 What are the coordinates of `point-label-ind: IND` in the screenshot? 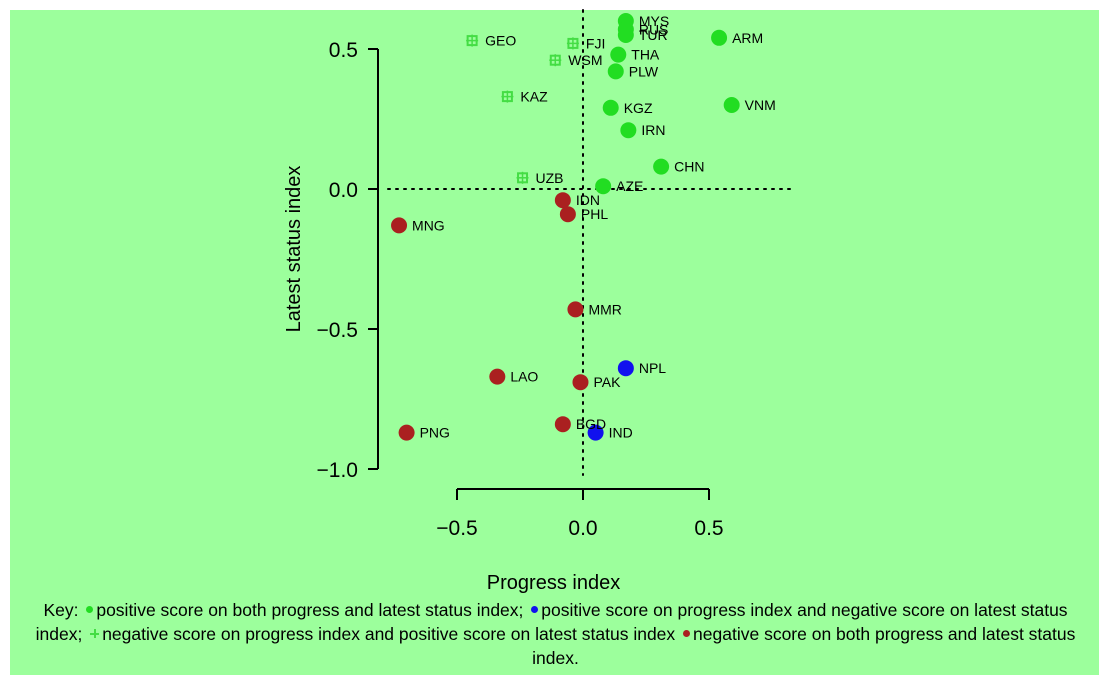 It's located at (621, 433).